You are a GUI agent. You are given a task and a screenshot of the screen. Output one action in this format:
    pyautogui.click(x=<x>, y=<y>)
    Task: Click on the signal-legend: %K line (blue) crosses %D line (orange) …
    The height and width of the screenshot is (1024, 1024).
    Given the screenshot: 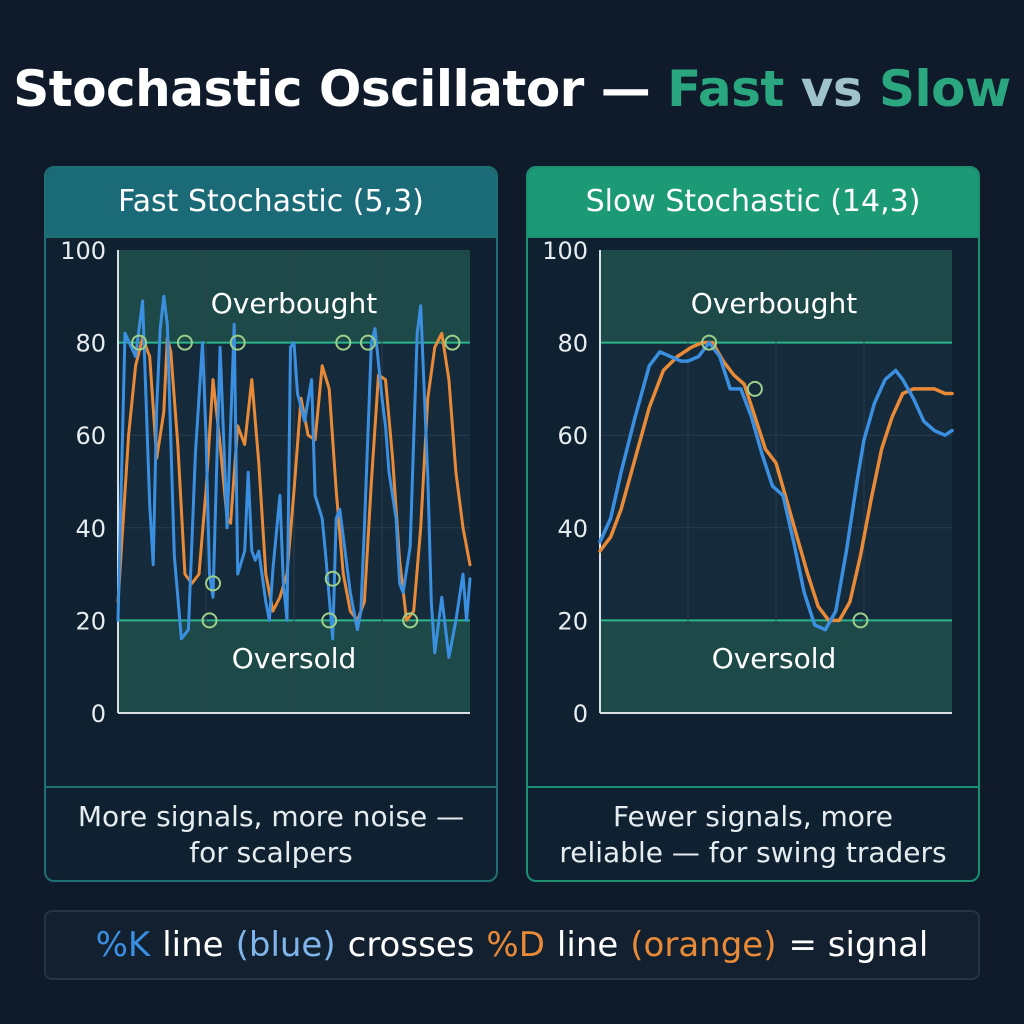 What is the action you would take?
    pyautogui.click(x=512, y=945)
    